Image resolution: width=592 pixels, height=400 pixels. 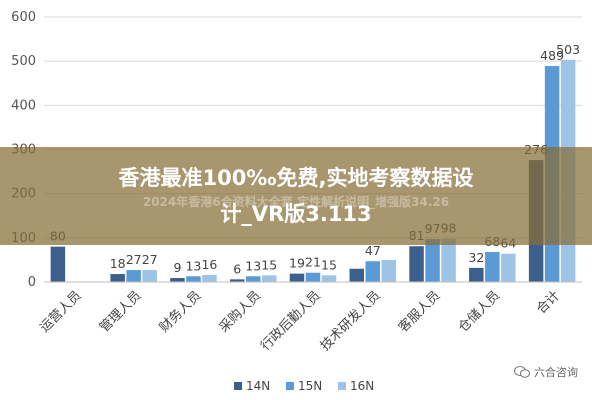 I want to click on data-label: 21, so click(x=313, y=262).